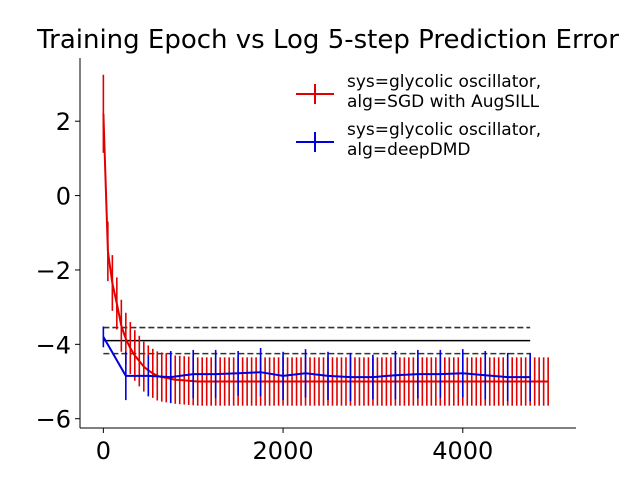 This screenshot has width=640, height=480. Describe the element at coordinates (53, 271) in the screenshot. I see `y-tick-label: −2` at that location.